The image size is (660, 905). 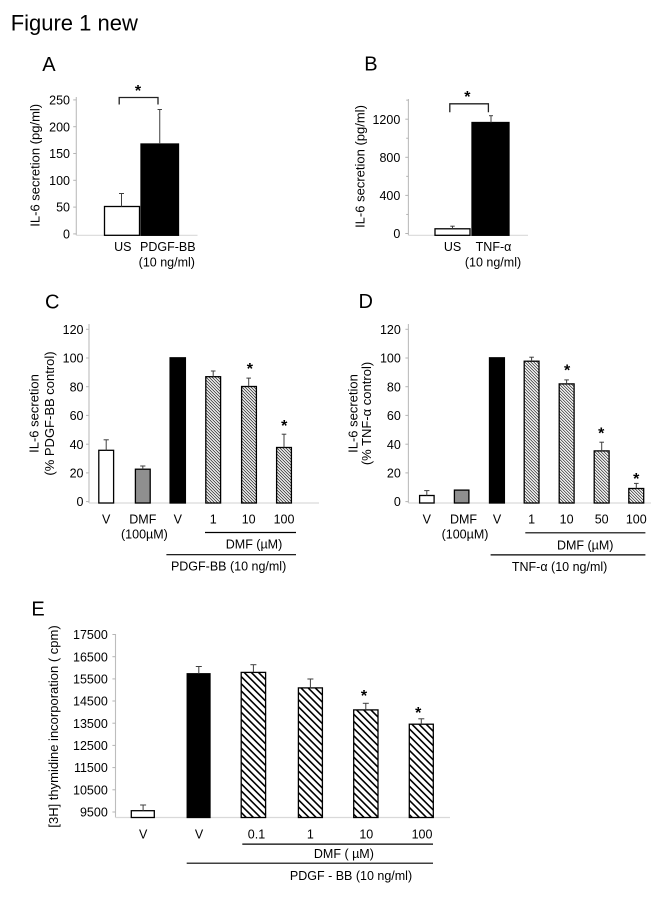 What do you see at coordinates (494, 247) in the screenshot?
I see `svg-text: TNF-α` at bounding box center [494, 247].